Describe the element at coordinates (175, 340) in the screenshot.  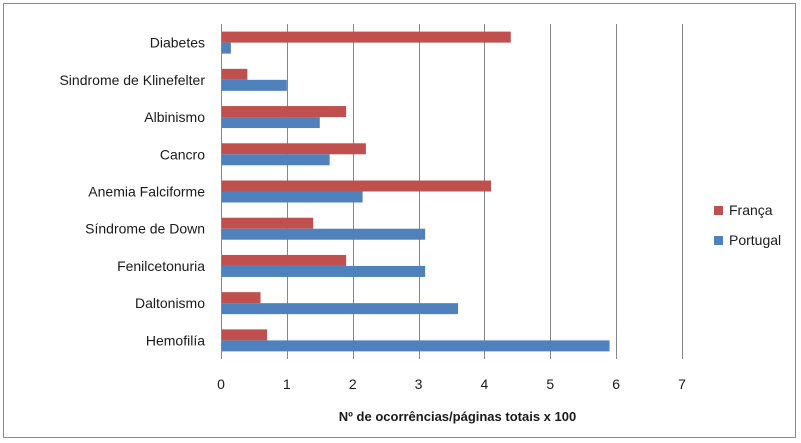
I see `category-label: Hemofilía` at that location.